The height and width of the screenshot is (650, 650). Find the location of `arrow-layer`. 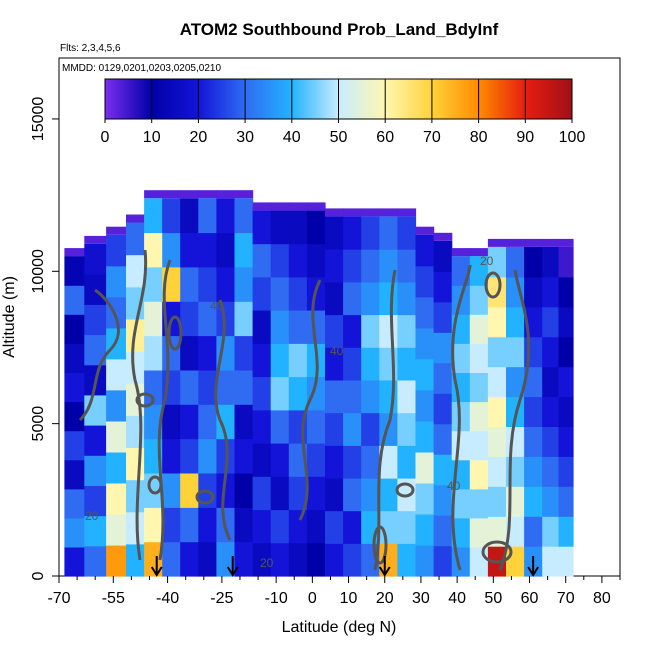

arrow-layer is located at coordinates (344, 566).